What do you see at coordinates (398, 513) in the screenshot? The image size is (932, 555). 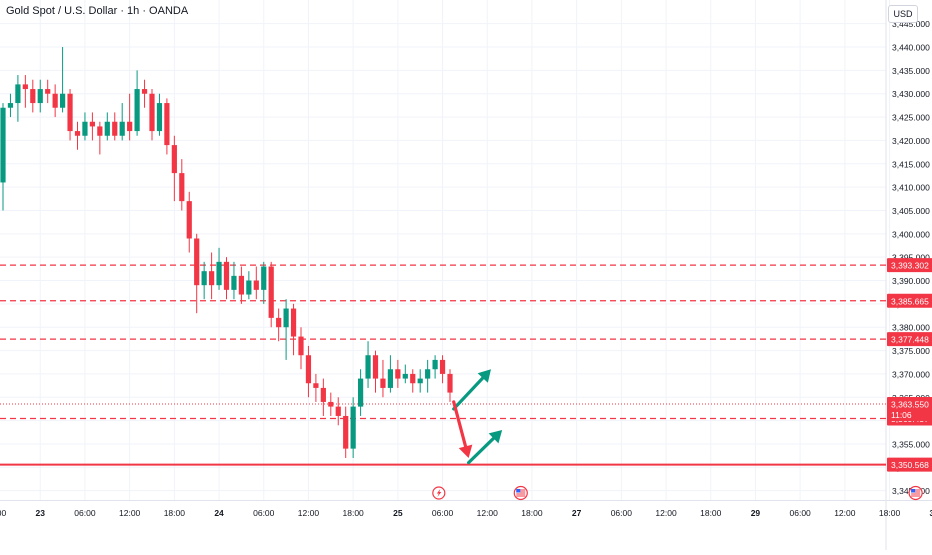 I see `time-tick-label: 25` at bounding box center [398, 513].